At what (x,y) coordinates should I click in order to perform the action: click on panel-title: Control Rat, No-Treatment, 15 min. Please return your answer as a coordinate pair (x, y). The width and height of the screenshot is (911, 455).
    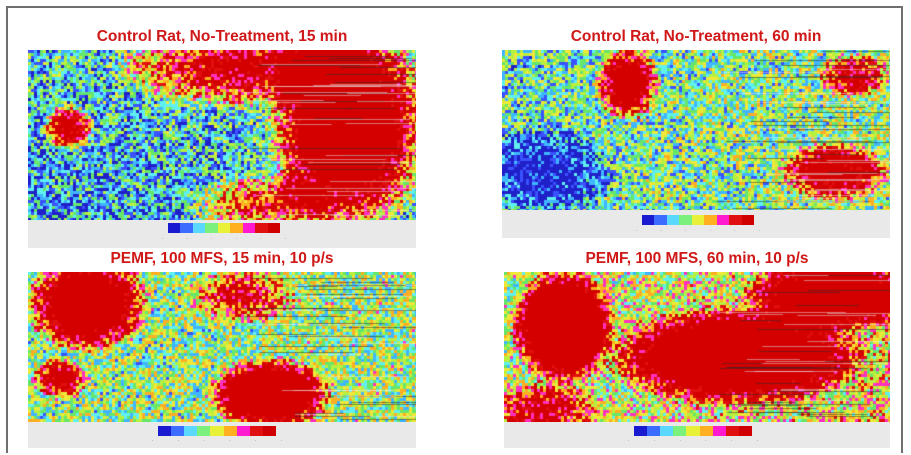
    Looking at the image, I should click on (222, 36).